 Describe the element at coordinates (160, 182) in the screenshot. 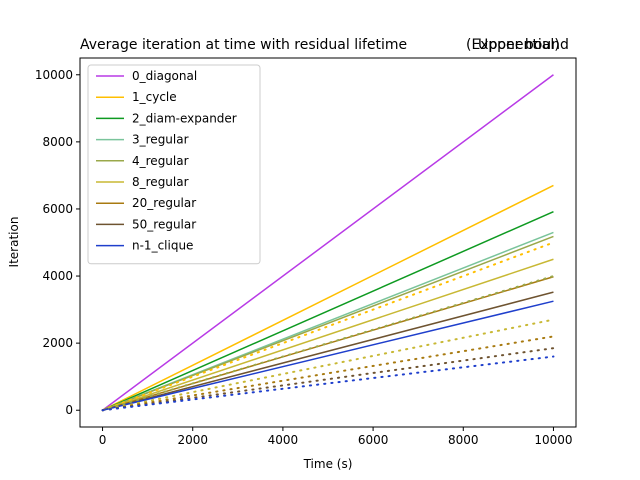

I see `legend-entry-label: 8_regular` at that location.